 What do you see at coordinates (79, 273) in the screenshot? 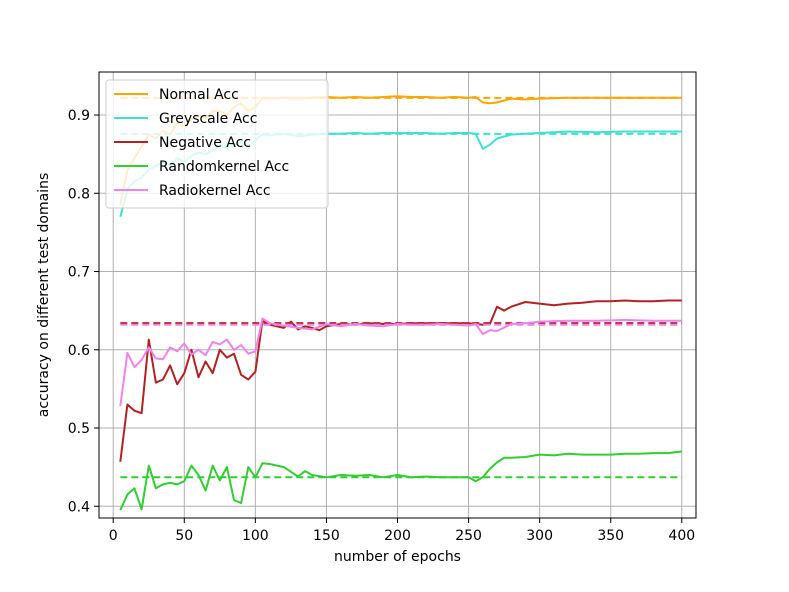
I see `y-tick-label: 0.7` at bounding box center [79, 273].